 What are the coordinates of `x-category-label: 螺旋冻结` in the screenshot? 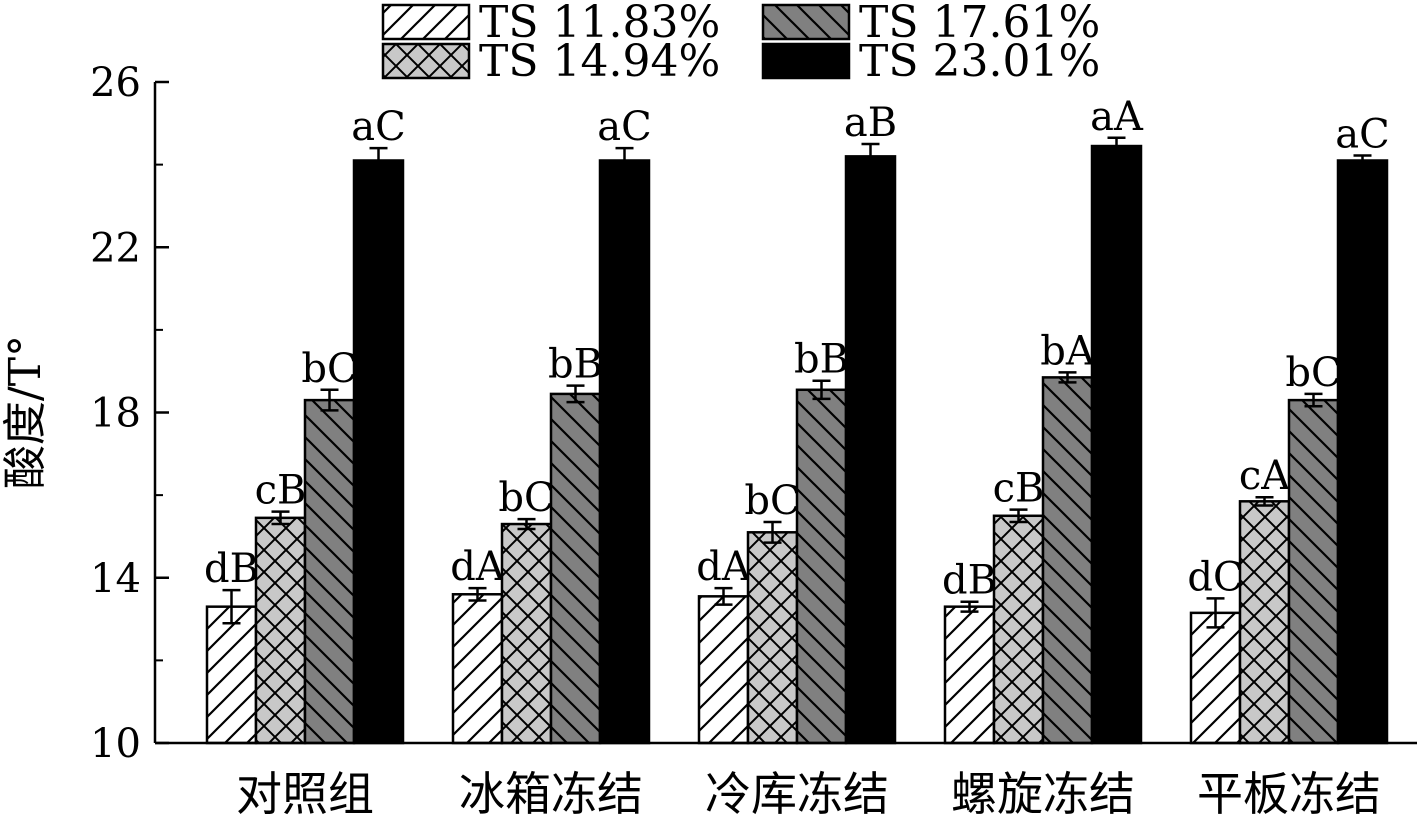 It's located at (1043, 794).